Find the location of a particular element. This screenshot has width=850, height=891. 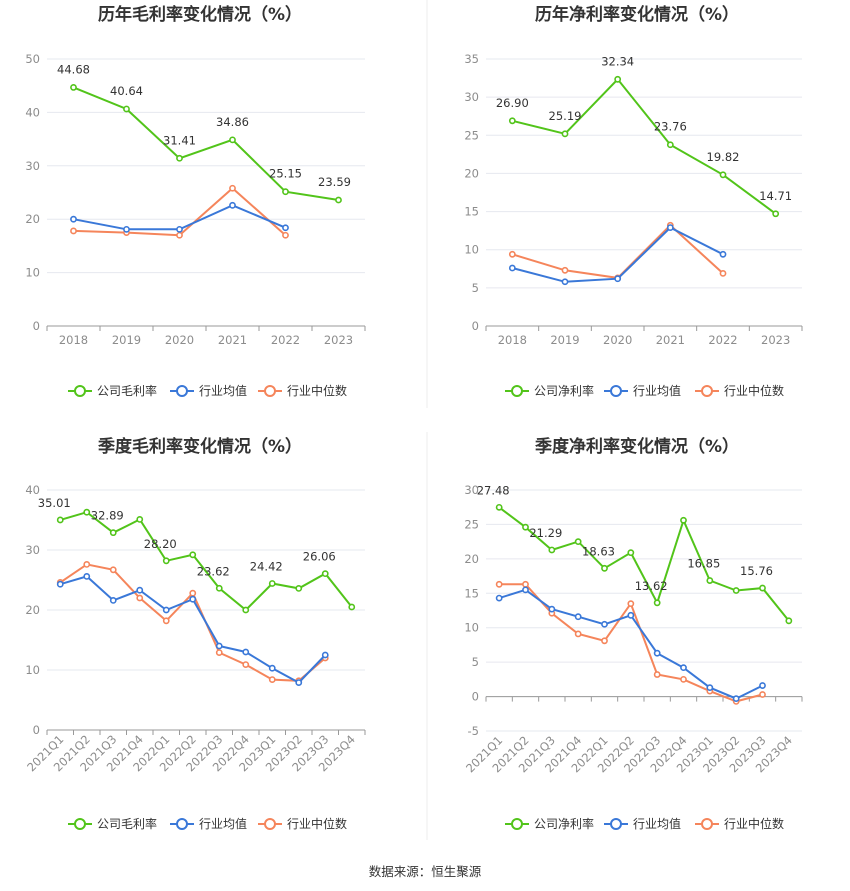

chart-legend: 公司净利率 行业均值 行业中位数 is located at coordinates (644, 823).